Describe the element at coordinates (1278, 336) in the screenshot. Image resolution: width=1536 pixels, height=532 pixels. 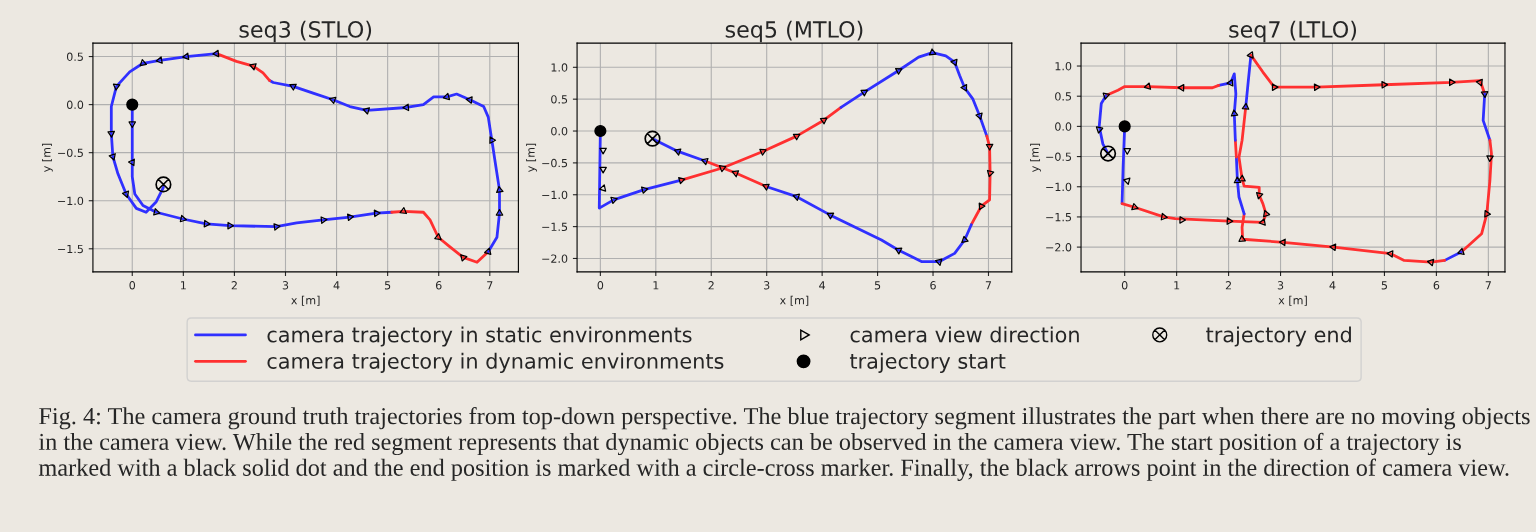
I see `legend-label: trajectory end` at that location.